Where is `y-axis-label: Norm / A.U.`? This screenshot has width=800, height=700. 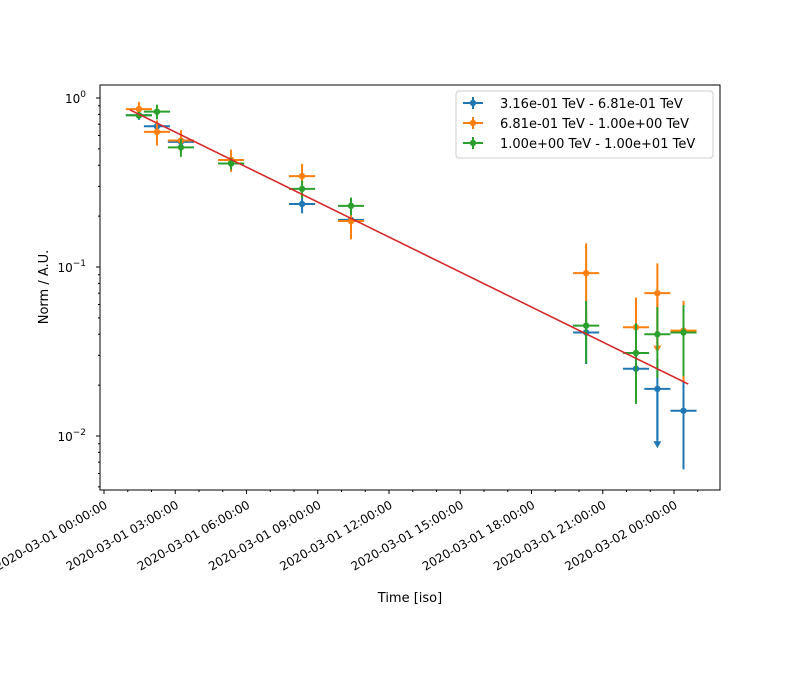 y-axis-label: Norm / A.U. is located at coordinates (44, 287).